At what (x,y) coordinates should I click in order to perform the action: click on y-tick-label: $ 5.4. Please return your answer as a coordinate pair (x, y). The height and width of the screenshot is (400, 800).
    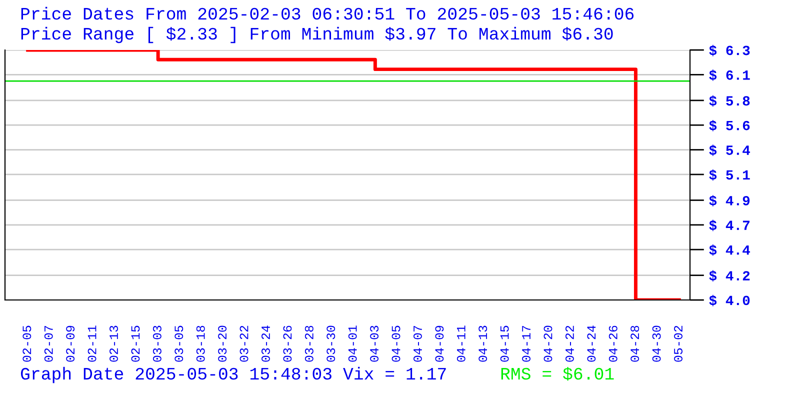
    Looking at the image, I should click on (729, 150).